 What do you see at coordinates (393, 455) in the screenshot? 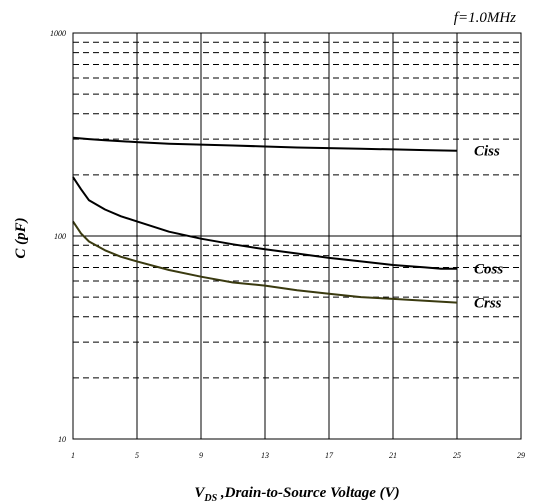
I see `x-tick-label: 21` at bounding box center [393, 455].